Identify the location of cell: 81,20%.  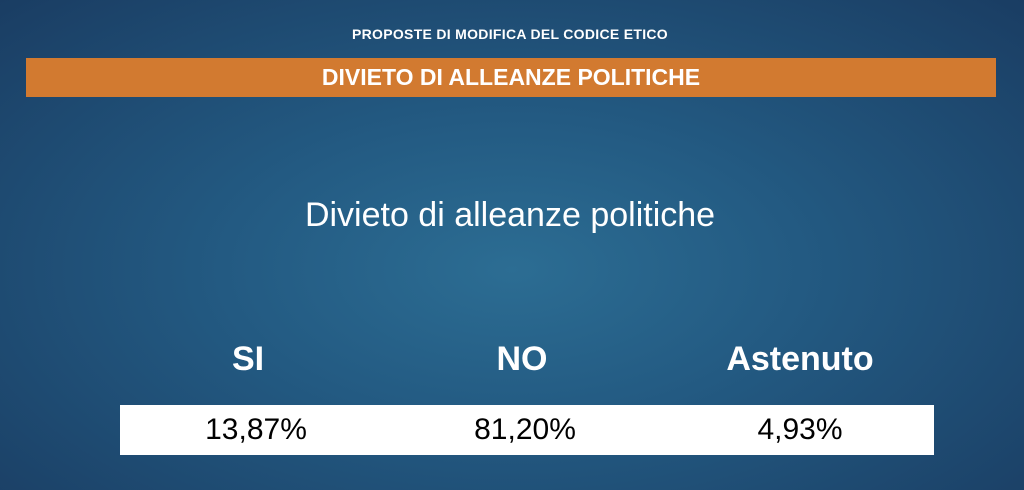
(525, 429).